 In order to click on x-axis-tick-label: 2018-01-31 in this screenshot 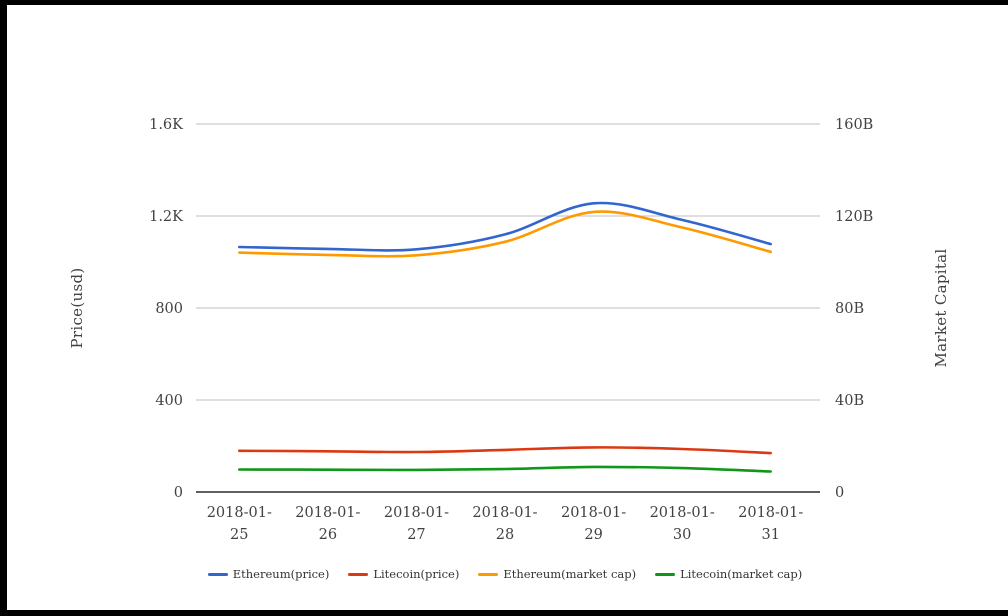, I will do `click(770, 524)`.